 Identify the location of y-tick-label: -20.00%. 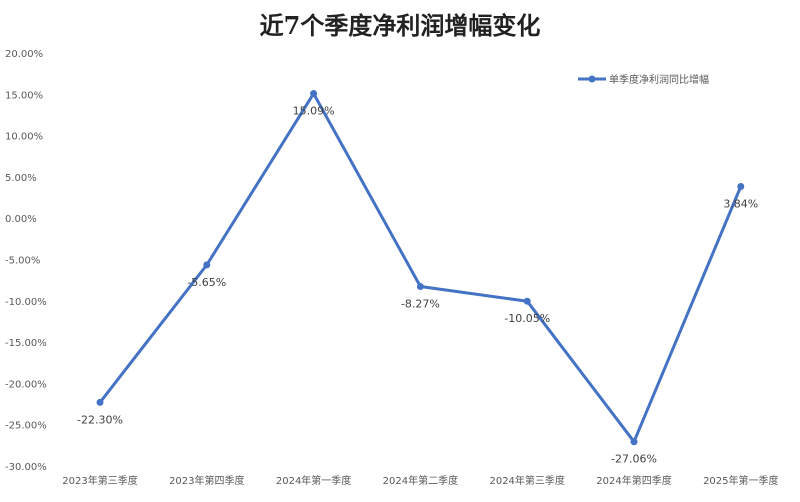
(26, 384).